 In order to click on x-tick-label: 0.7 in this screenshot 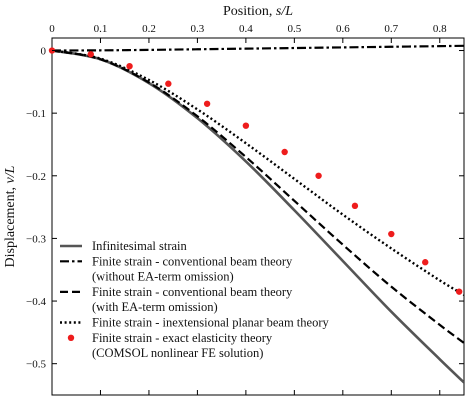, I will do `click(391, 29)`.